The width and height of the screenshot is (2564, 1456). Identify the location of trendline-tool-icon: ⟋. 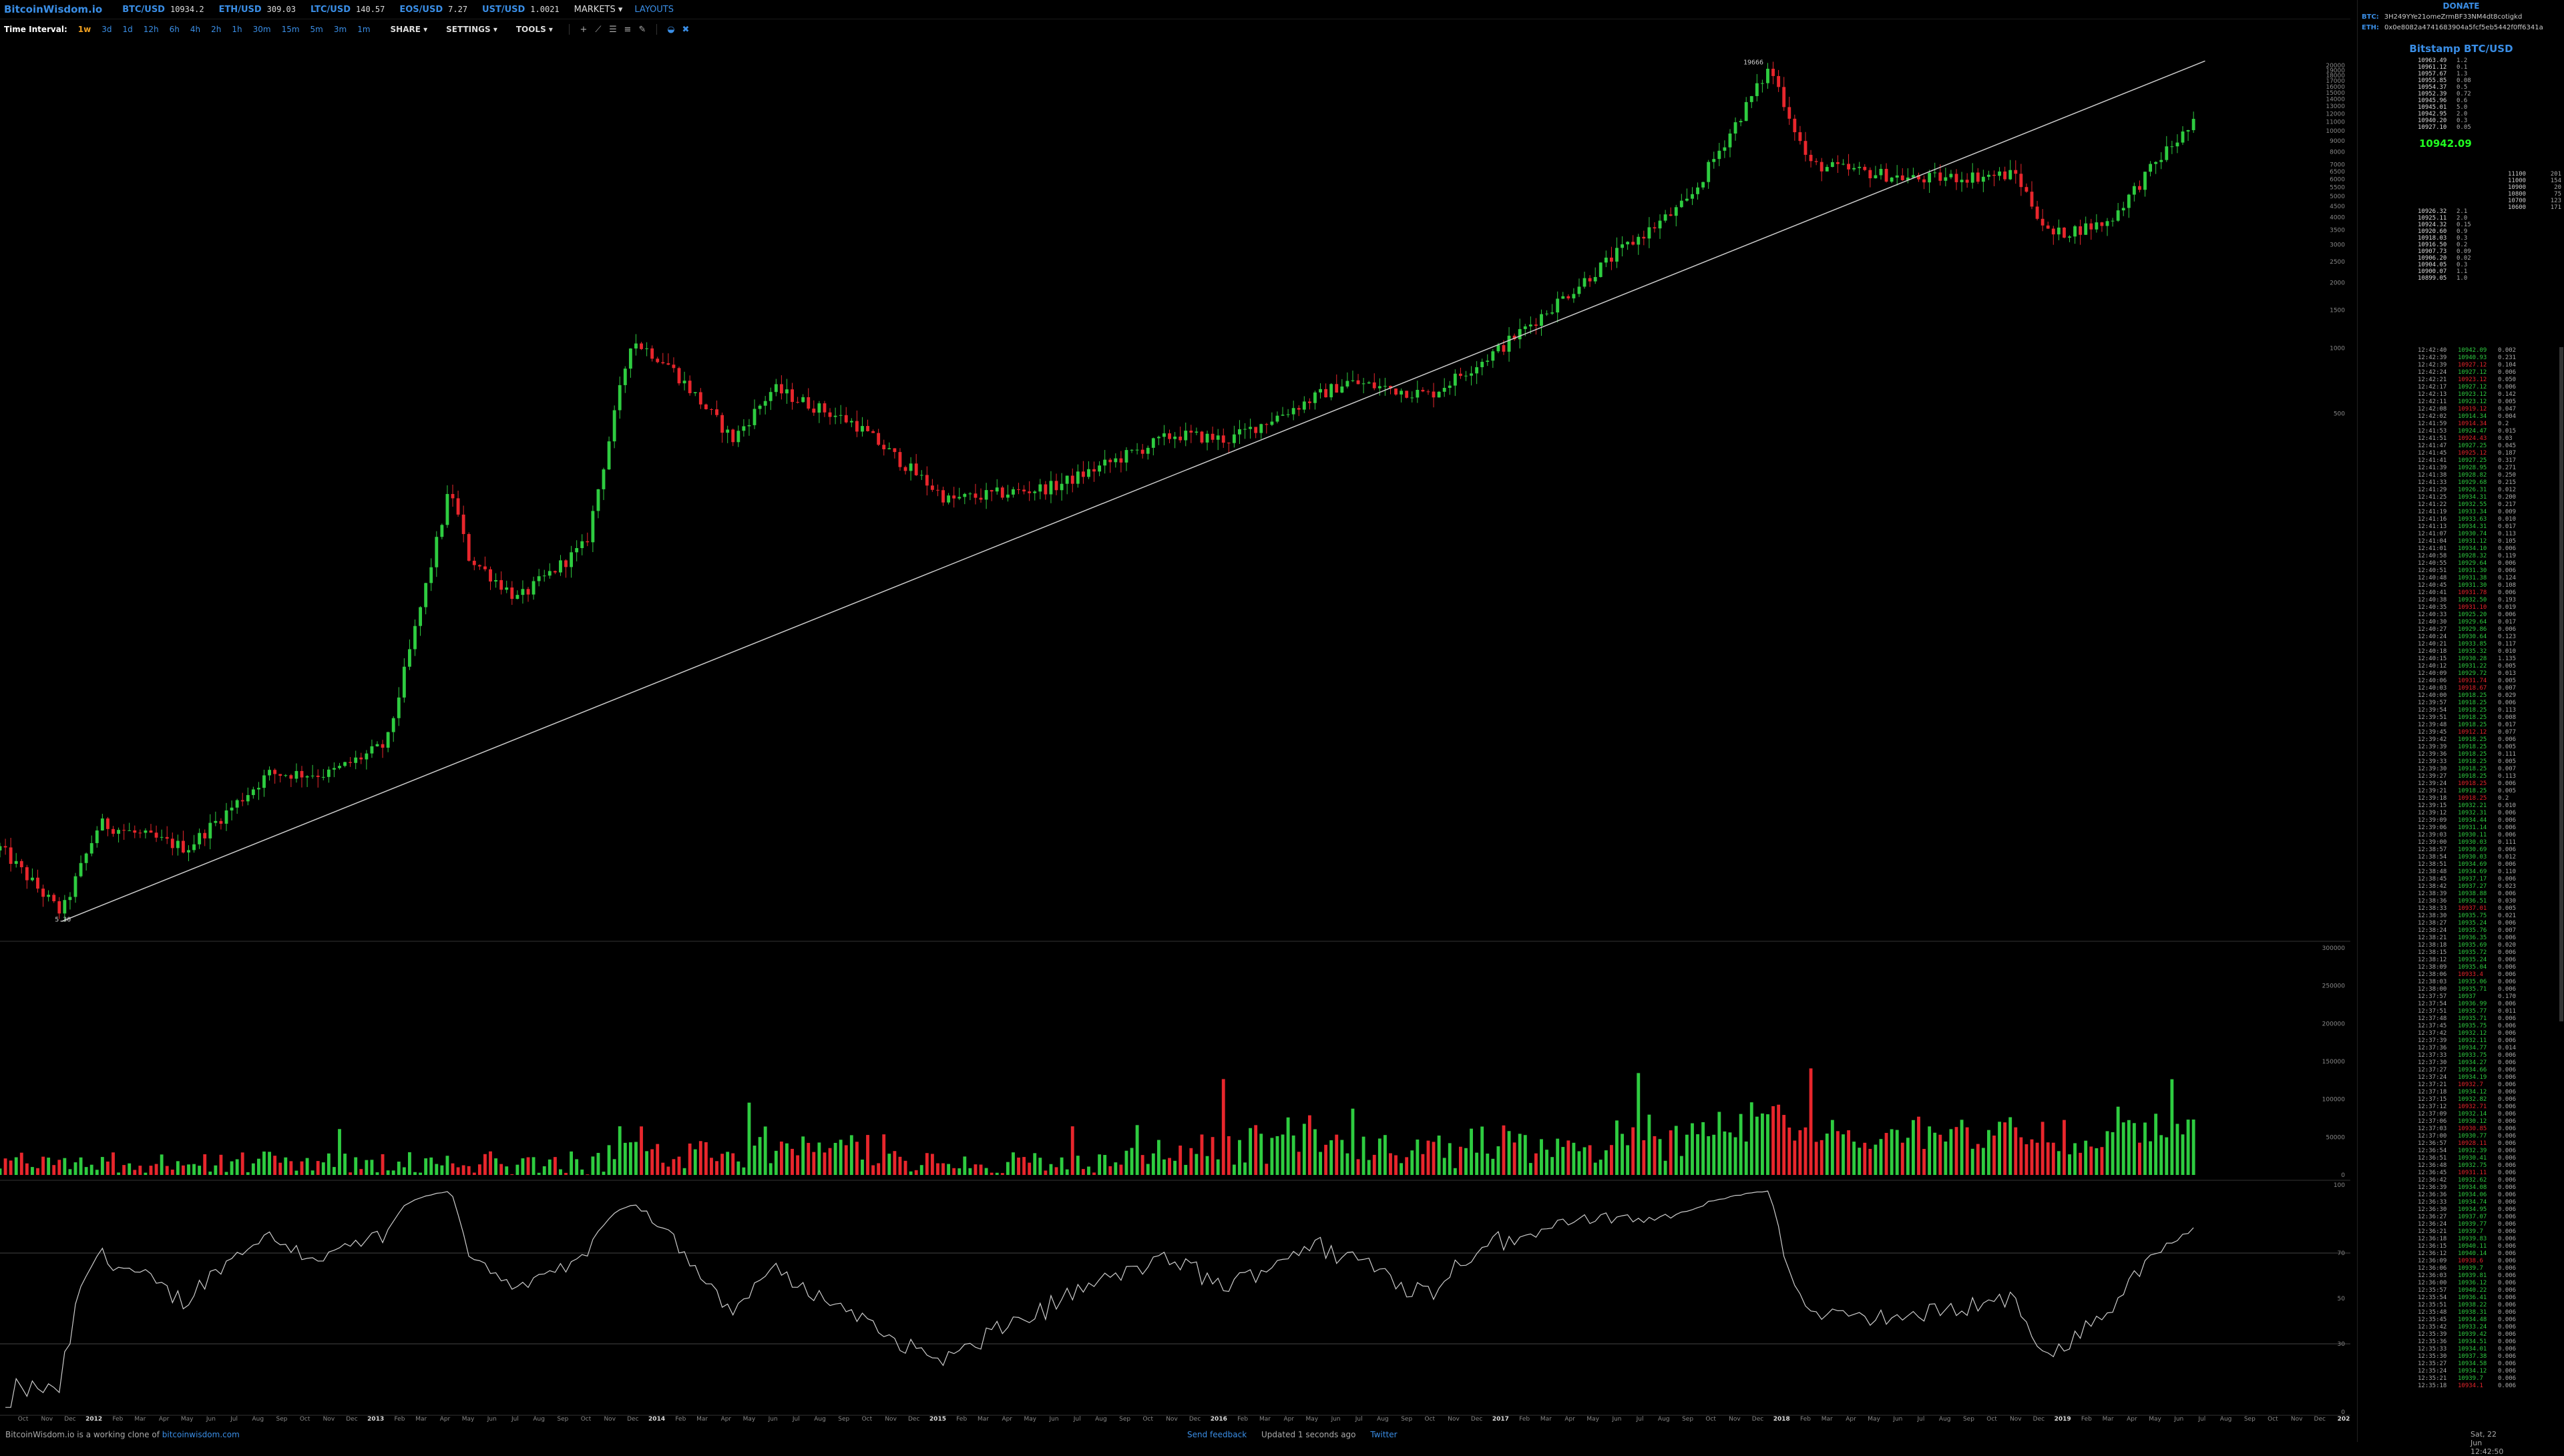
(599, 30).